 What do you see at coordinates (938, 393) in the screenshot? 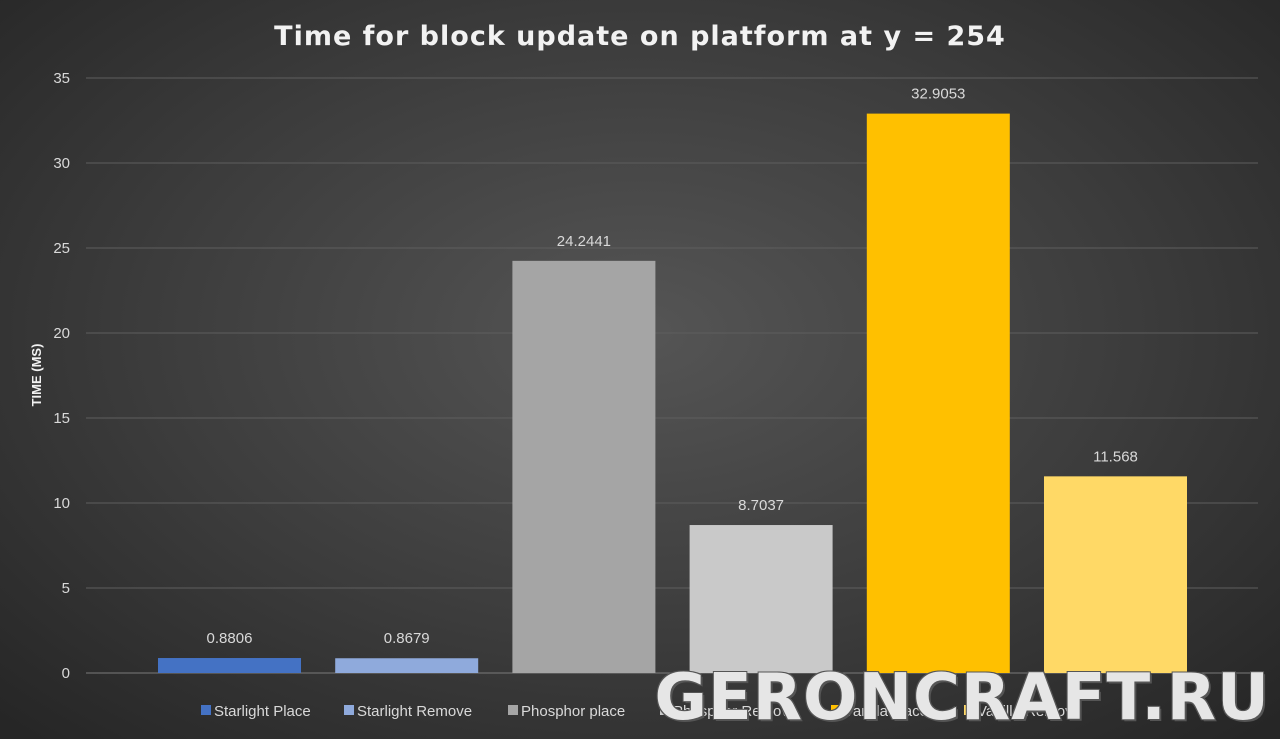
I see `bar-vanilla-place` at bounding box center [938, 393].